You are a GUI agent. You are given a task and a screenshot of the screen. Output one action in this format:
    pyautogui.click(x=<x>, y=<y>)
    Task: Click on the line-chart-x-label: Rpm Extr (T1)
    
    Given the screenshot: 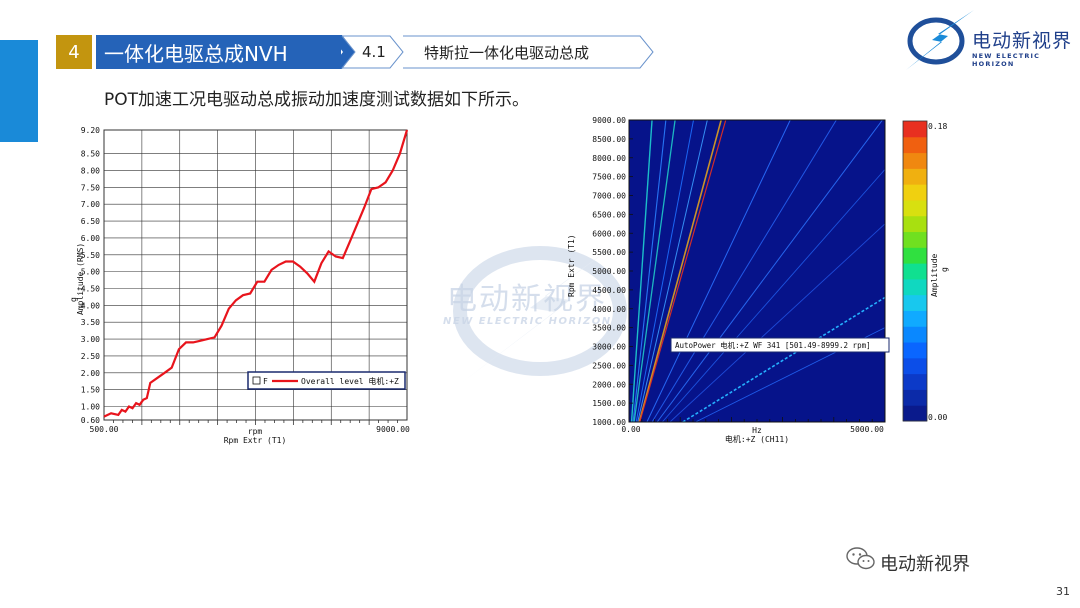 What is the action you would take?
    pyautogui.click(x=255, y=440)
    